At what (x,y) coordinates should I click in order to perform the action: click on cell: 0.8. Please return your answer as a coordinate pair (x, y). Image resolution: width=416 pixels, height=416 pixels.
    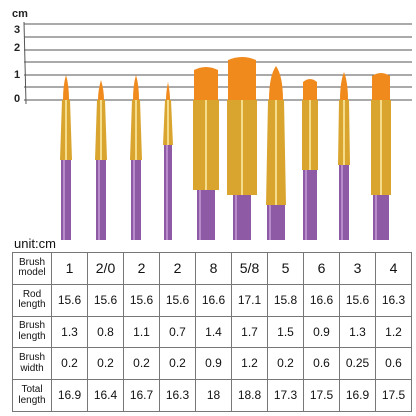
    Looking at the image, I should click on (105, 332).